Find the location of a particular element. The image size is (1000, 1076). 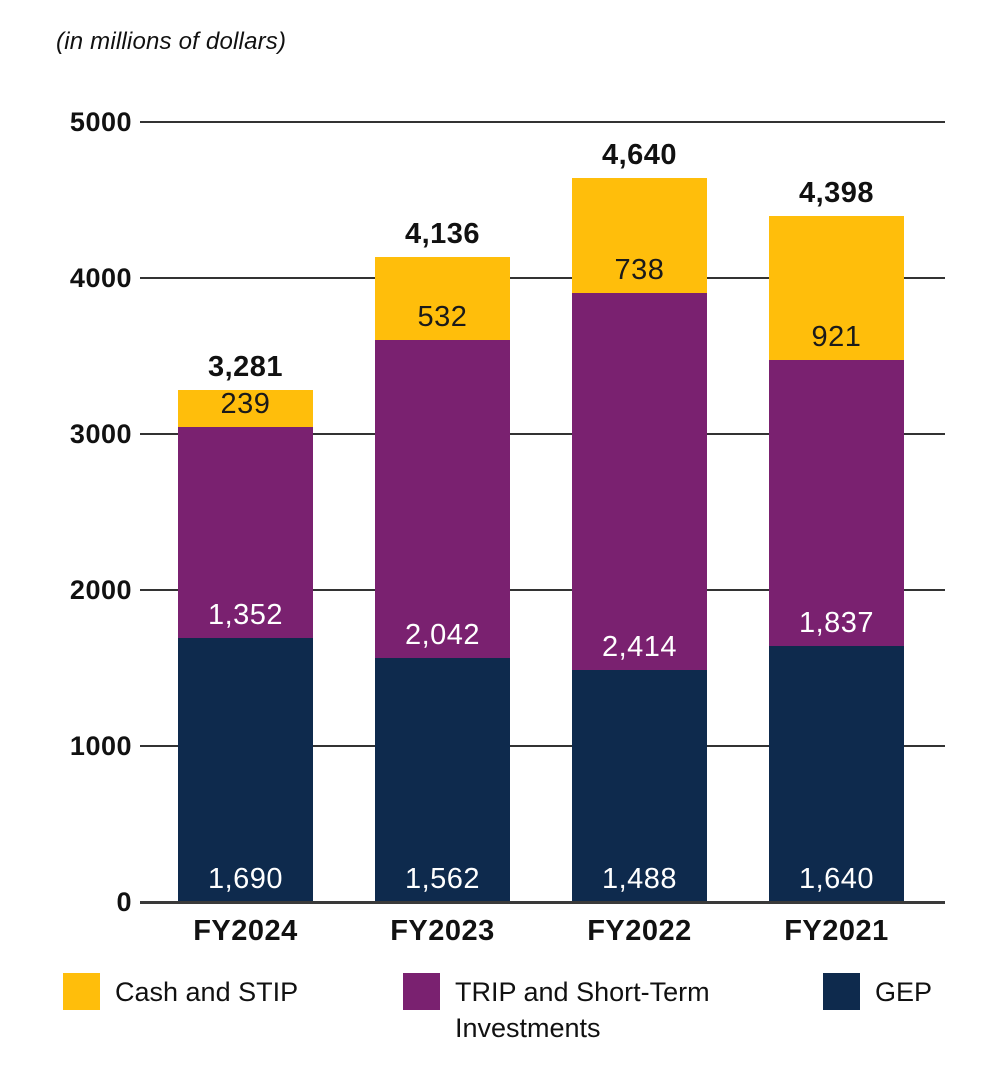

value-label-gep-fy2022: 1,488 is located at coordinates (639, 878).